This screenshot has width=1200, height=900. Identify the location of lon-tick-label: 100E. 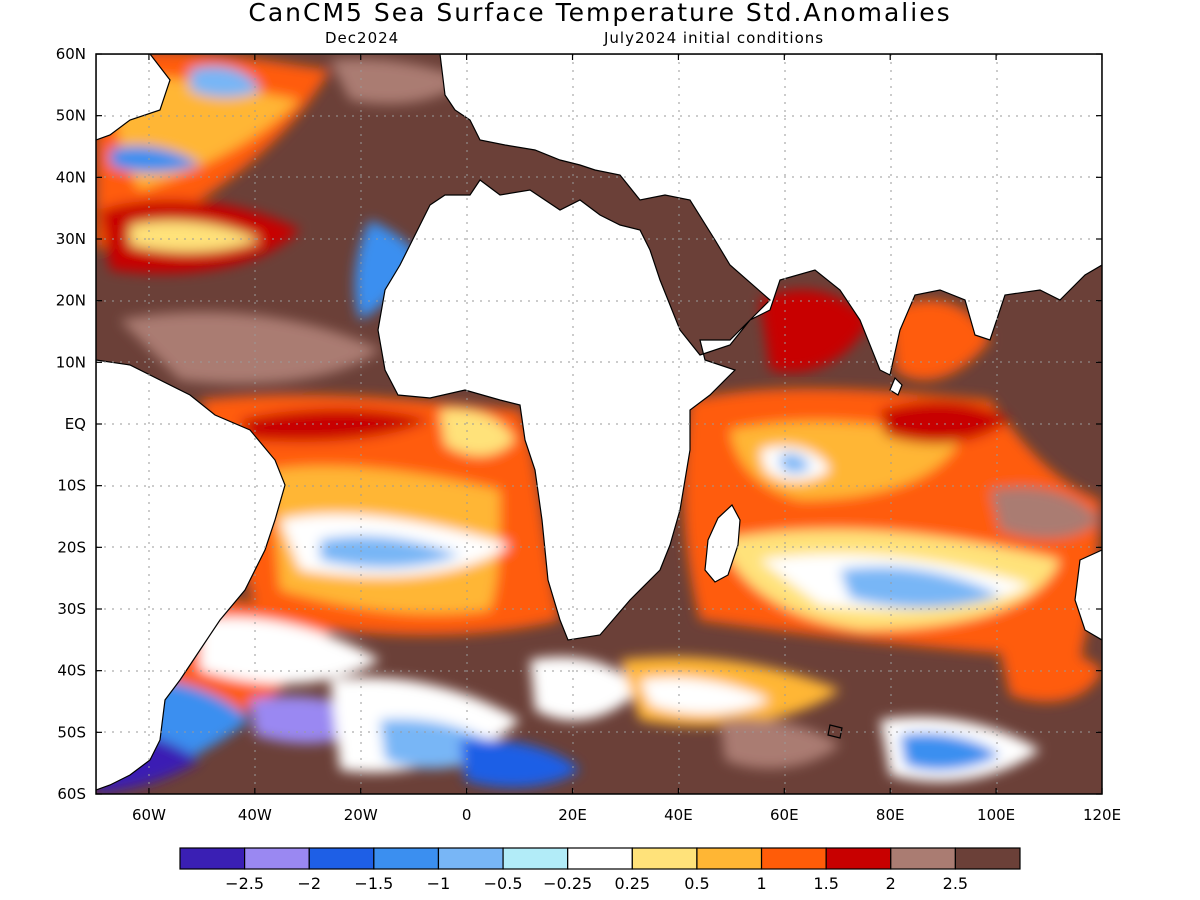
(996, 815).